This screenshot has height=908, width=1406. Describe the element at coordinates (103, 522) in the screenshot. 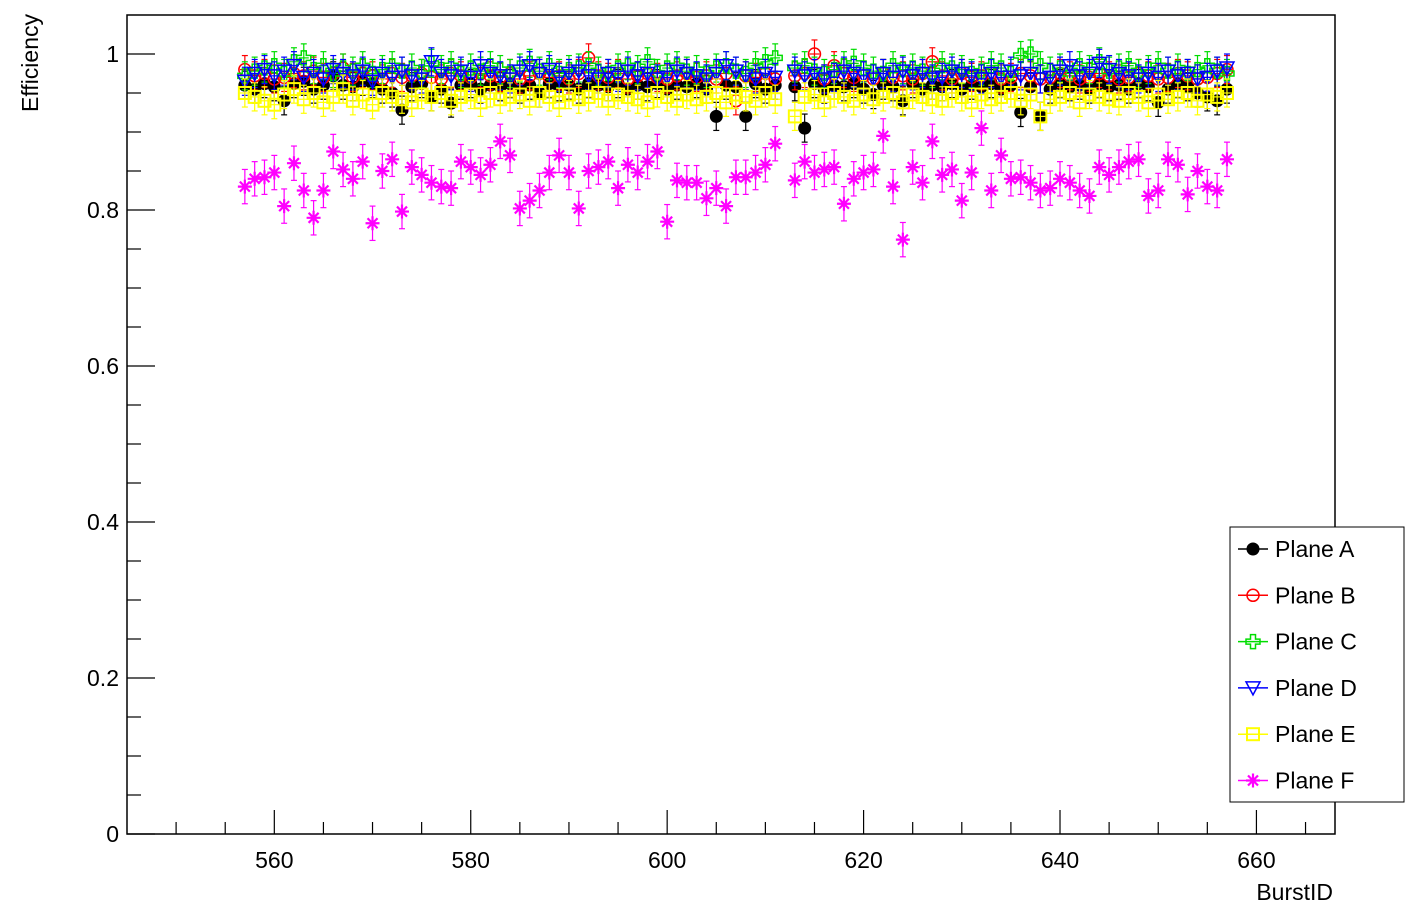

I see `y-tick-label: 0.4` at that location.